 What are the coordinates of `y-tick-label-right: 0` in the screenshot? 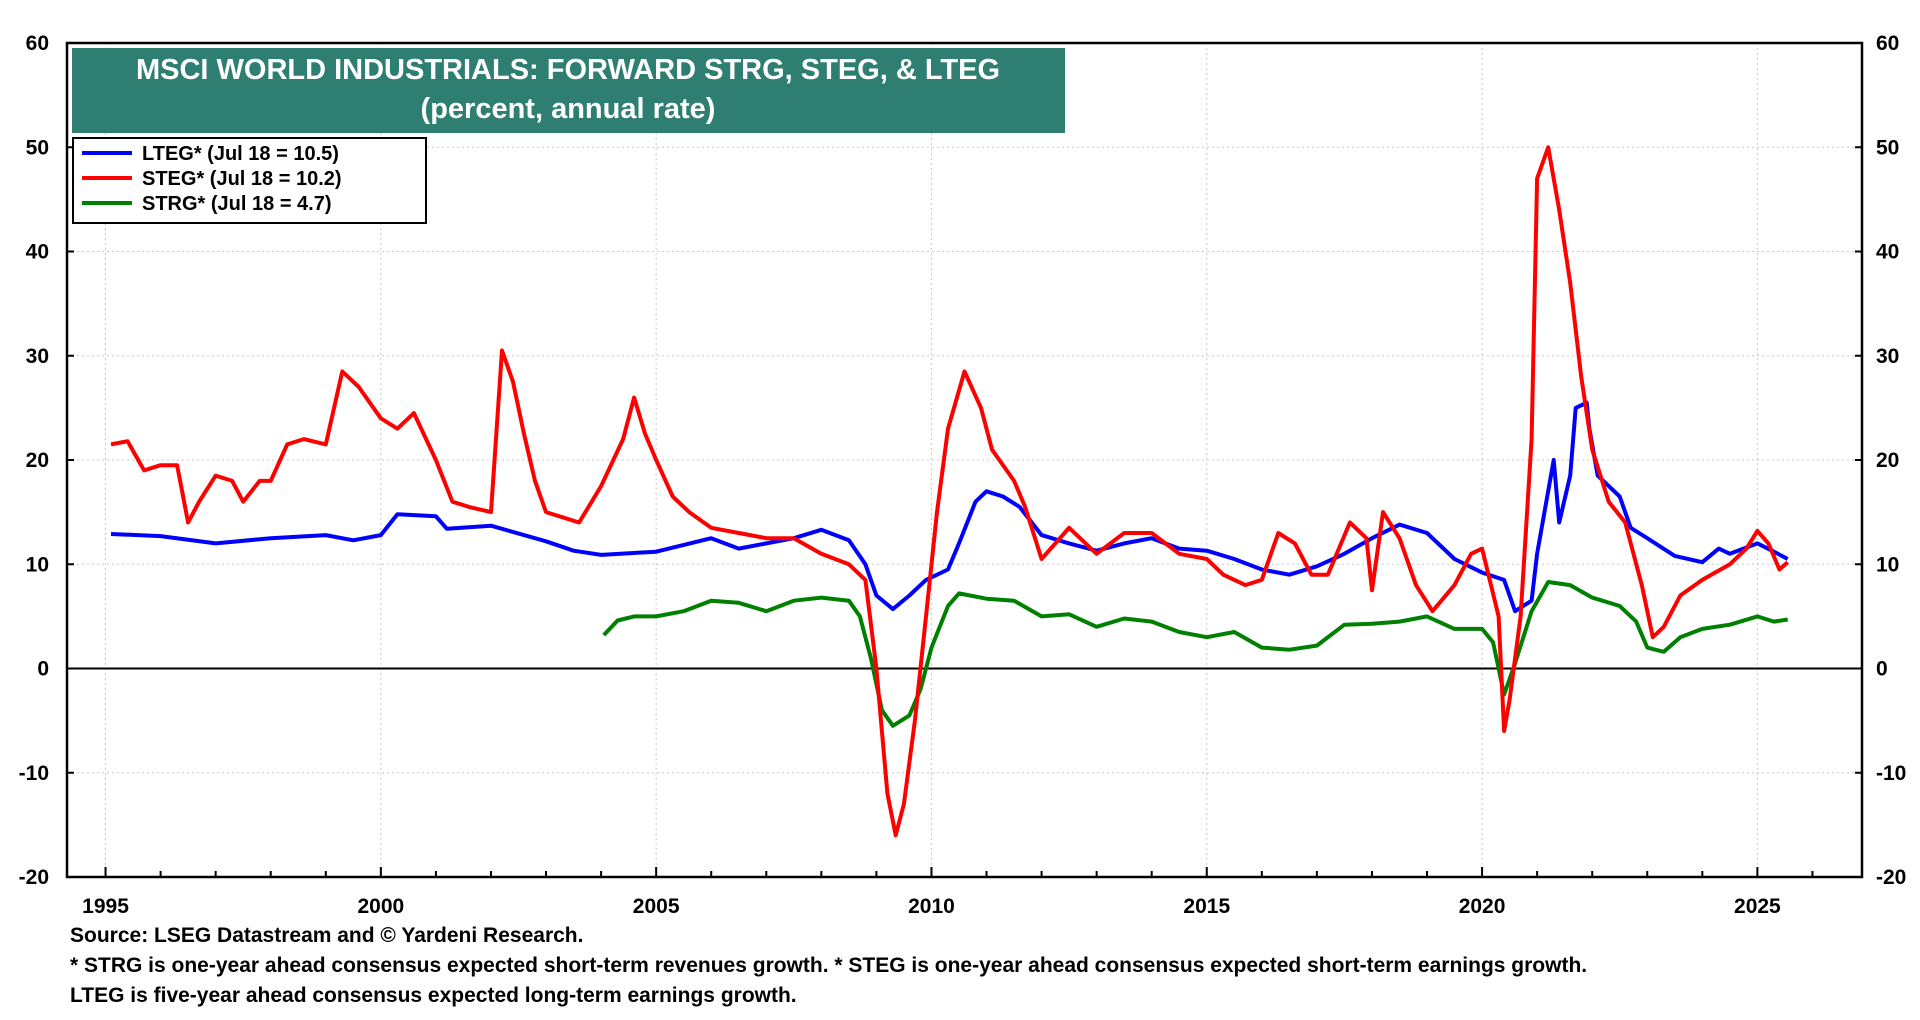 It's located at (1882, 669).